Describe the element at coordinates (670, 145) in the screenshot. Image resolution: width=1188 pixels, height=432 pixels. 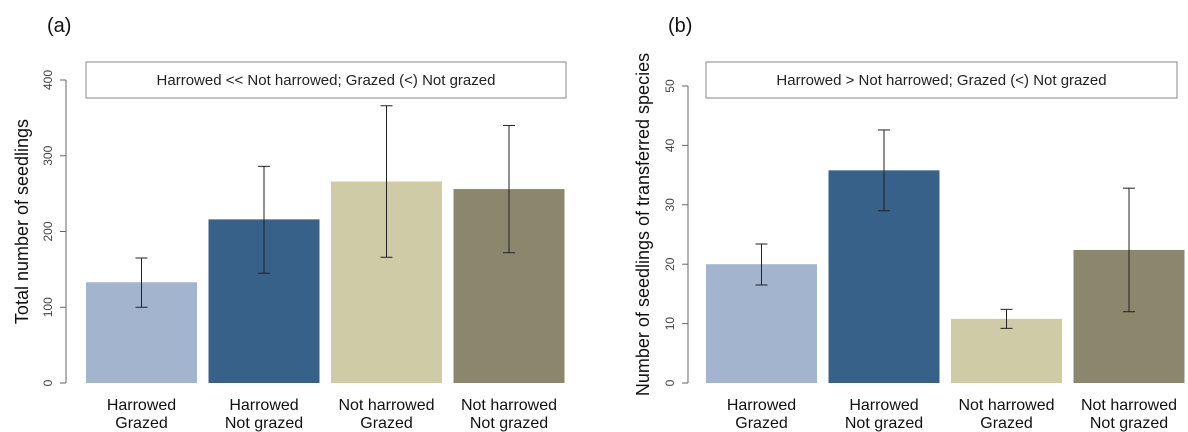
I see `y-tick-label: 40` at that location.